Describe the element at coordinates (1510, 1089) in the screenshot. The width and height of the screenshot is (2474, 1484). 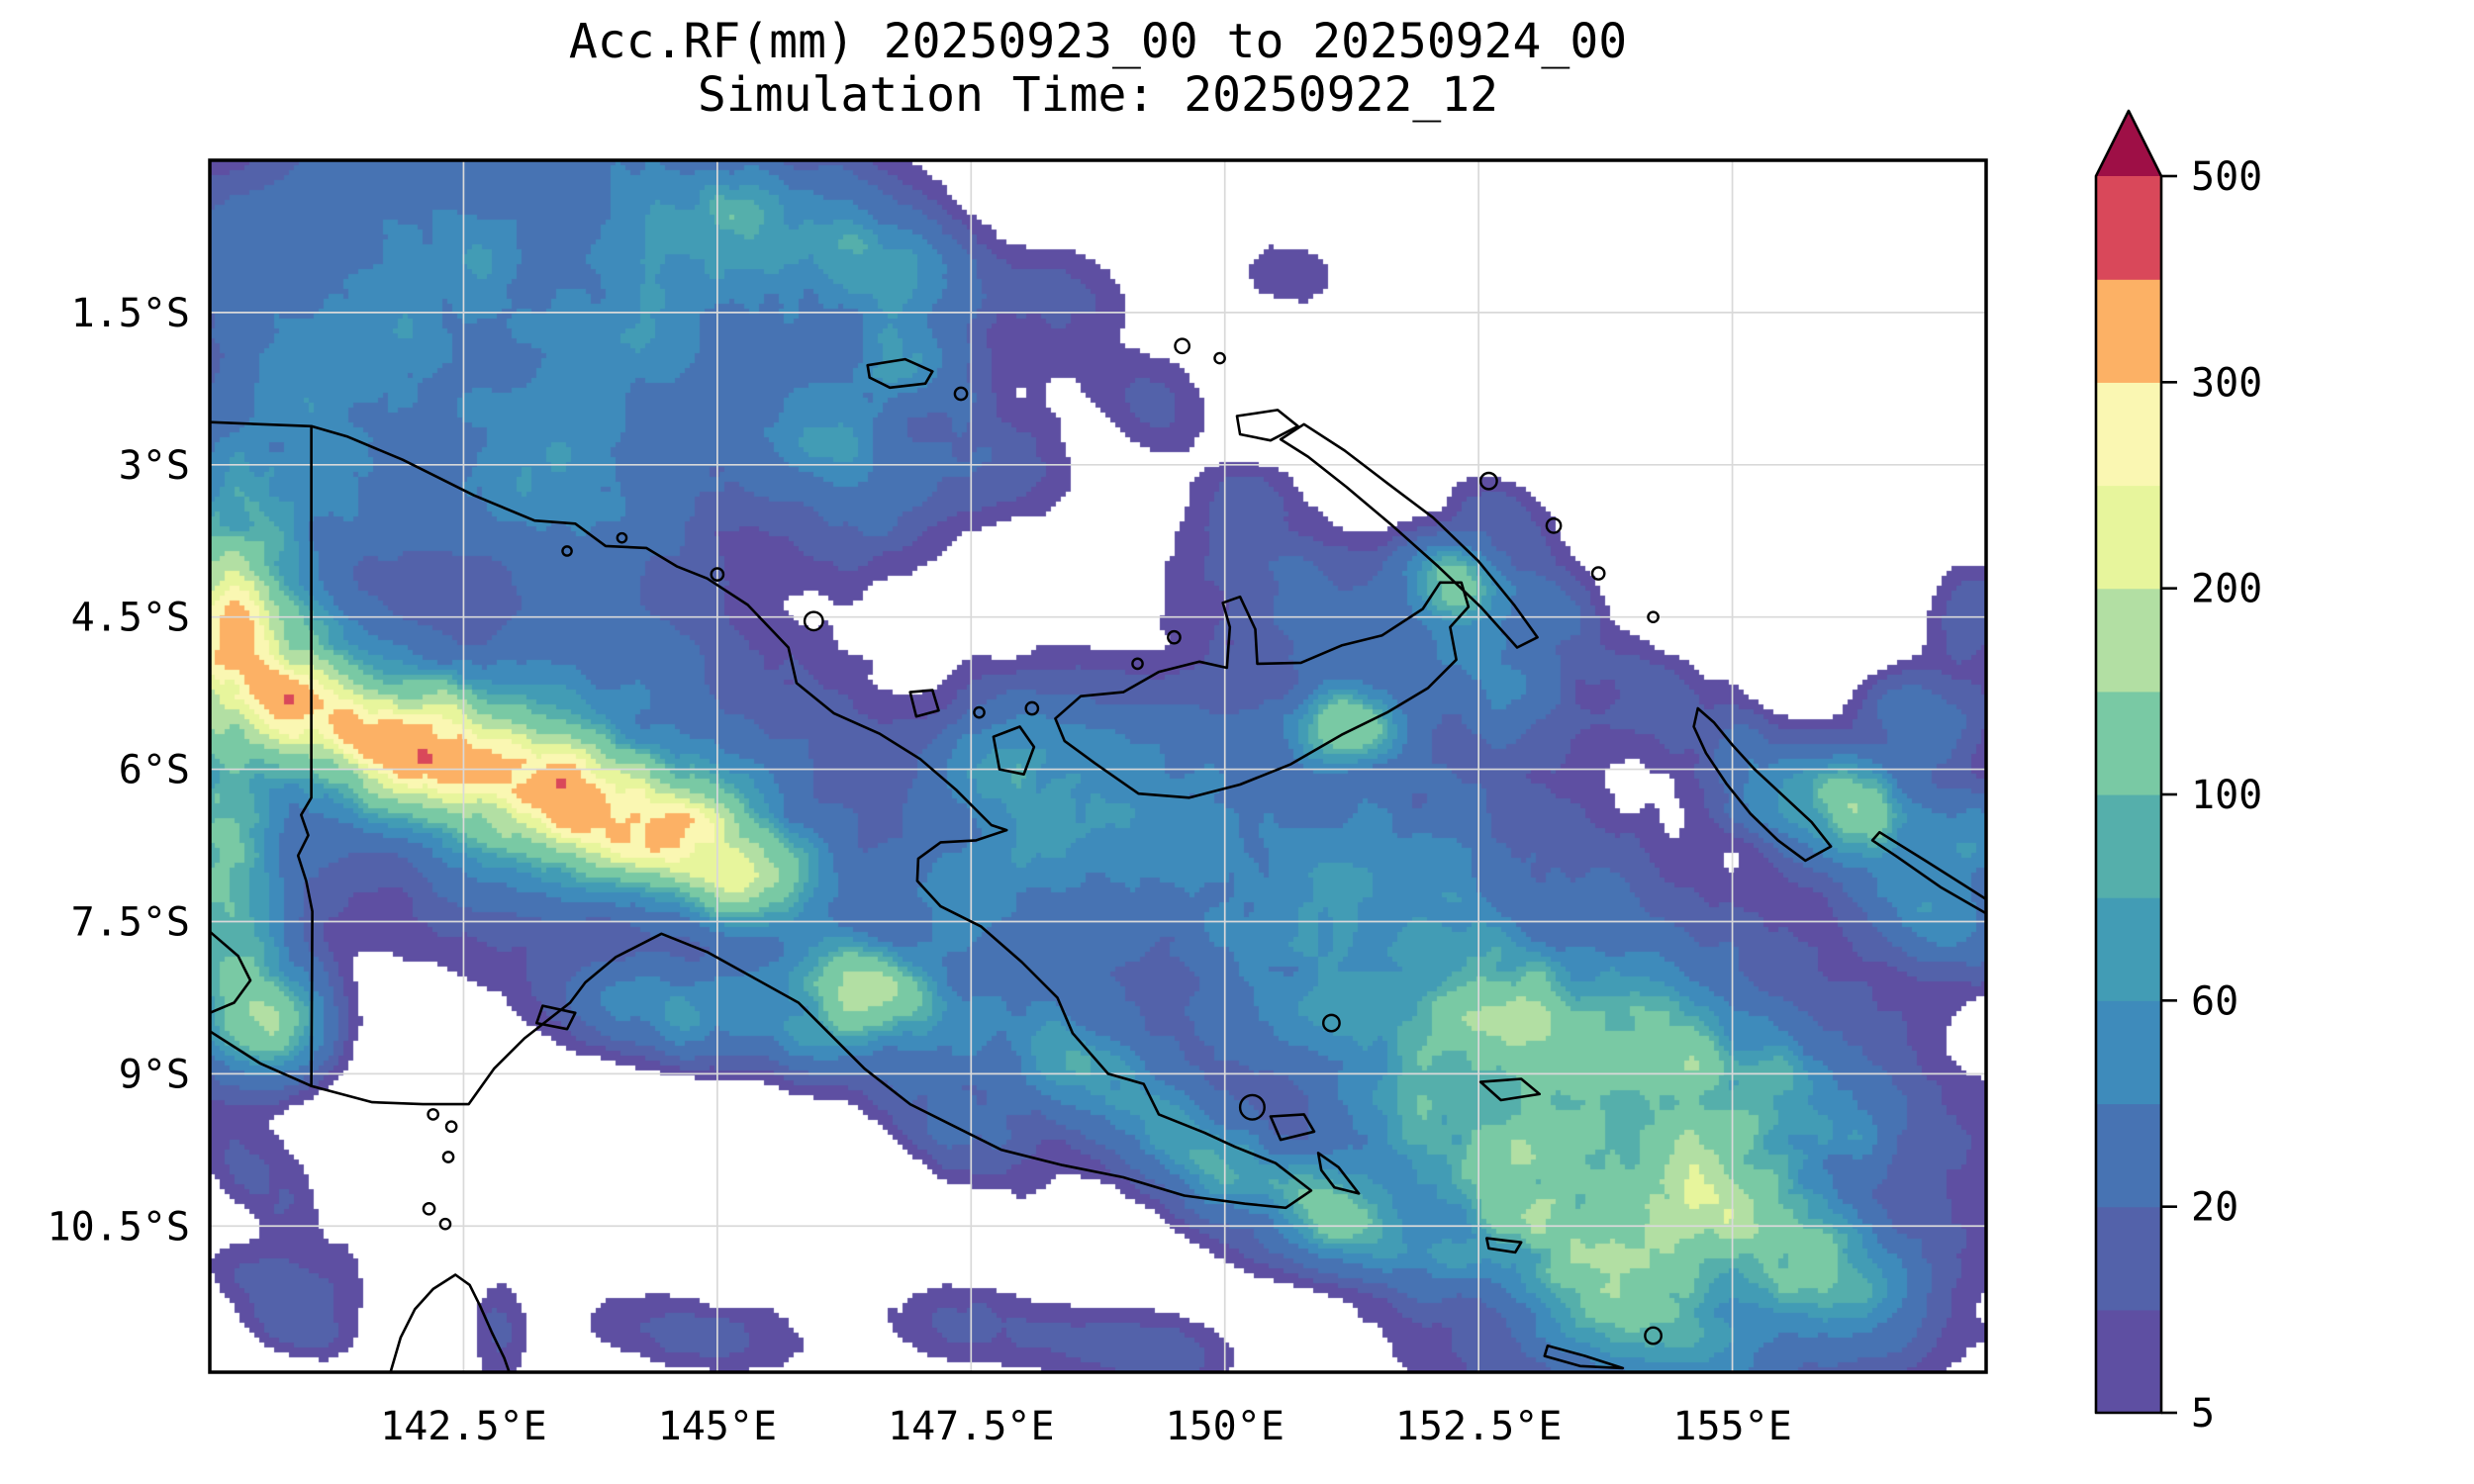
I see `coastline-woodlark-island` at that location.